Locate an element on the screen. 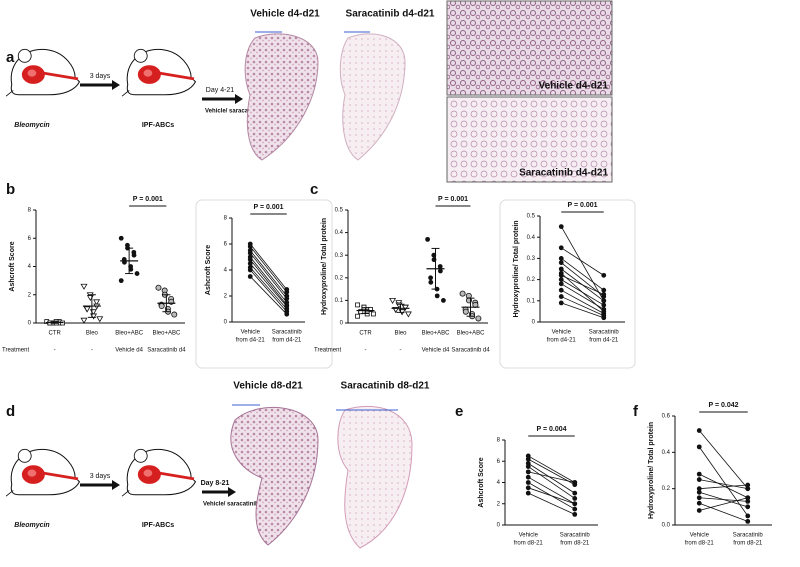  treatment-label: Vehicle/ saracatinib is located at coordinates (231, 505).